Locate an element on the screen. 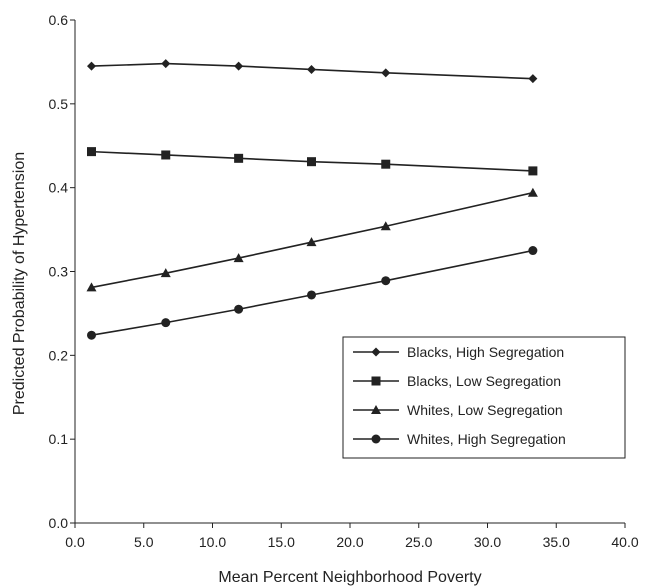  y-axis-title: Predicted Probability of Hypertension is located at coordinates (19, 283).